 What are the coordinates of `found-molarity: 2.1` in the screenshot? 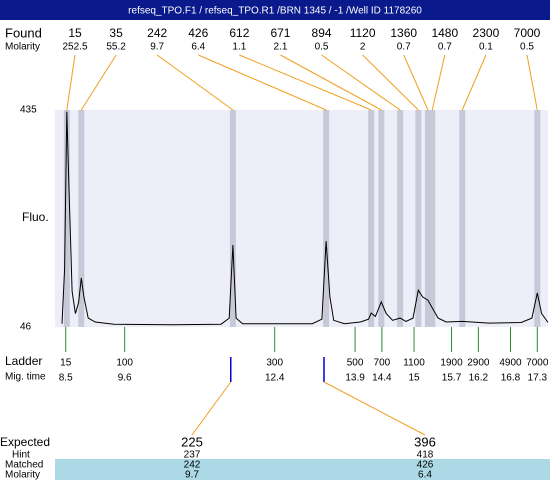 It's located at (281, 47).